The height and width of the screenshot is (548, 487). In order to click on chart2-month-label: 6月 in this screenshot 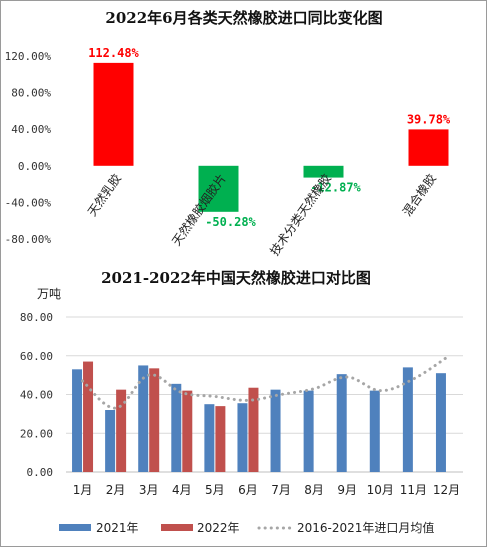, I will do `click(248, 490)`.